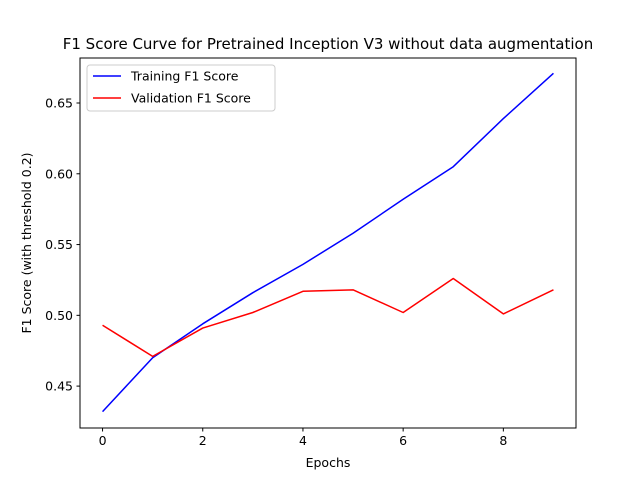  I want to click on x-axis-label: Epochs, so click(328, 462).